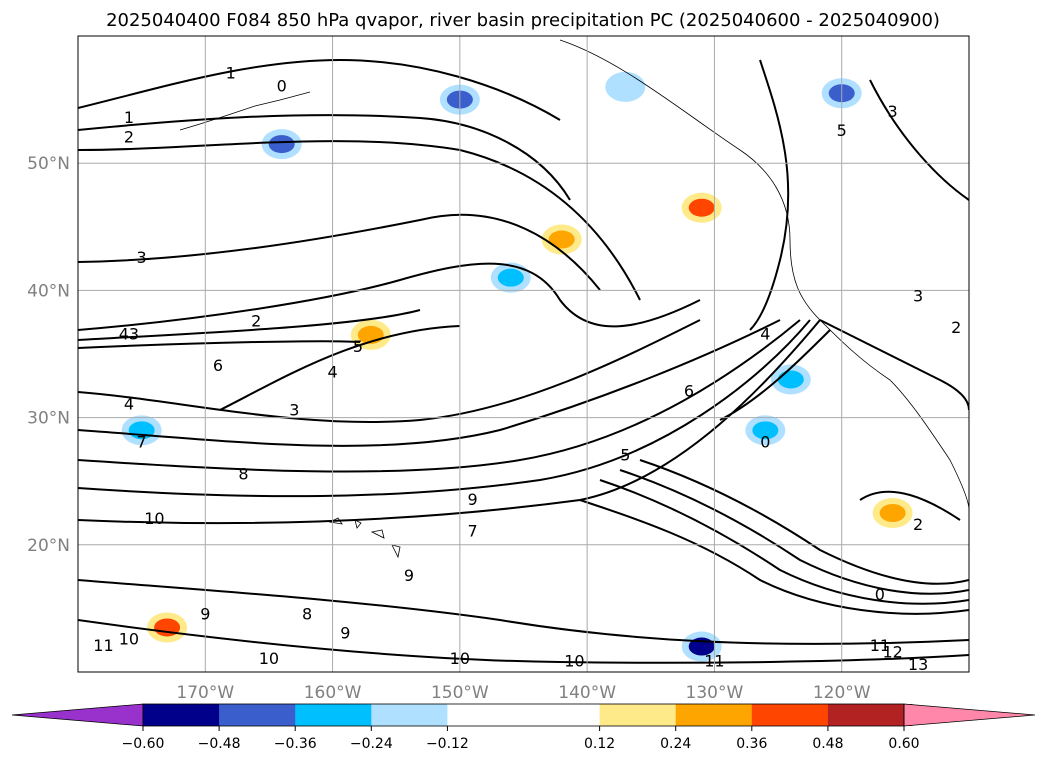  Describe the element at coordinates (129, 333) in the screenshot. I see `contour-label: 43` at that location.